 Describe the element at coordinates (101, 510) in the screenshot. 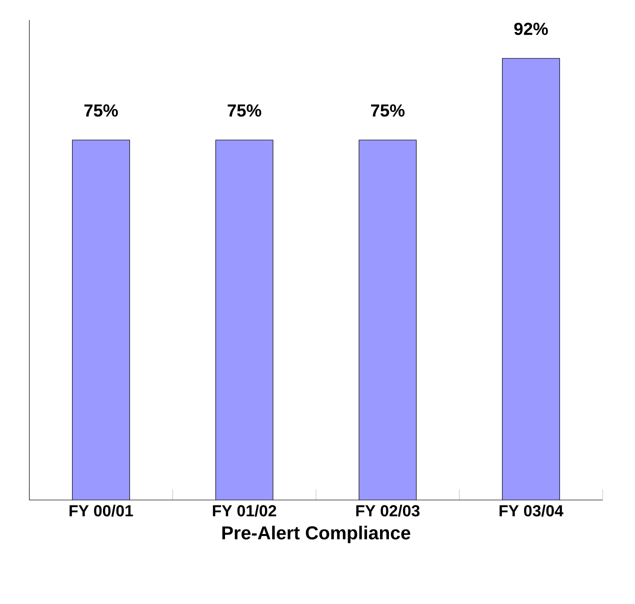

I see `x-tick-label: FY 00/01` at that location.